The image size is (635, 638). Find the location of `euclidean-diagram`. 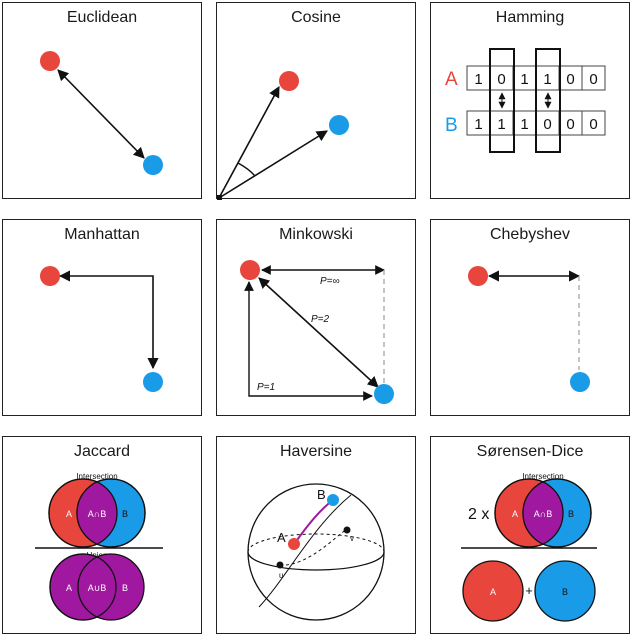

euclidean-diagram is located at coordinates (101, 113).